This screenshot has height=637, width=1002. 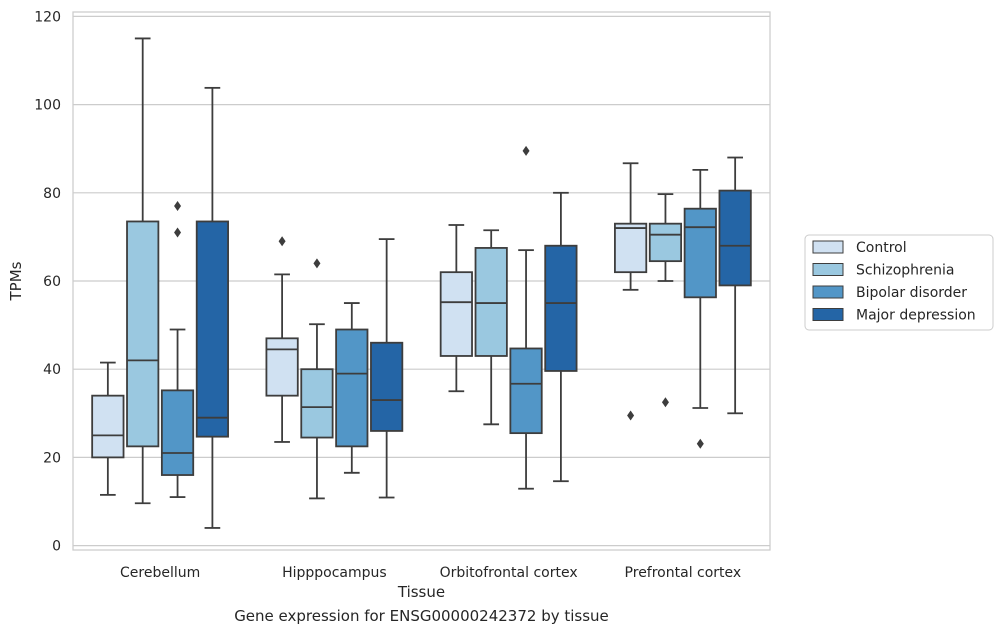 I want to click on x-tick-label: Orbitofrontal cortex, so click(x=509, y=573).